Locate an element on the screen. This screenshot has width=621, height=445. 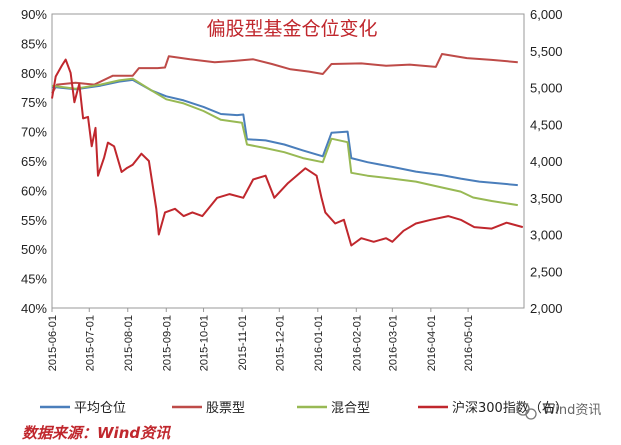
x-tick-label: 2015-07-01 is located at coordinates (90, 343).